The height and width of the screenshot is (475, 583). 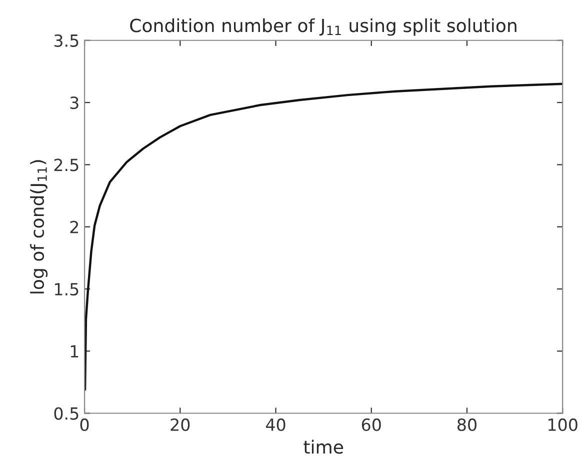 What do you see at coordinates (371, 425) in the screenshot?
I see `x-tick-label: 60` at bounding box center [371, 425].